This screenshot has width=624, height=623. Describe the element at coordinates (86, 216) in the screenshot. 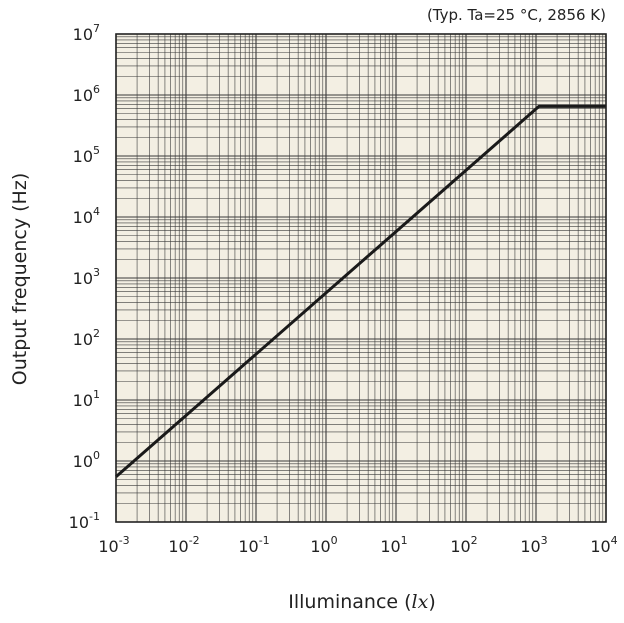

I see `y-tick-label: 10⁴` at that location.